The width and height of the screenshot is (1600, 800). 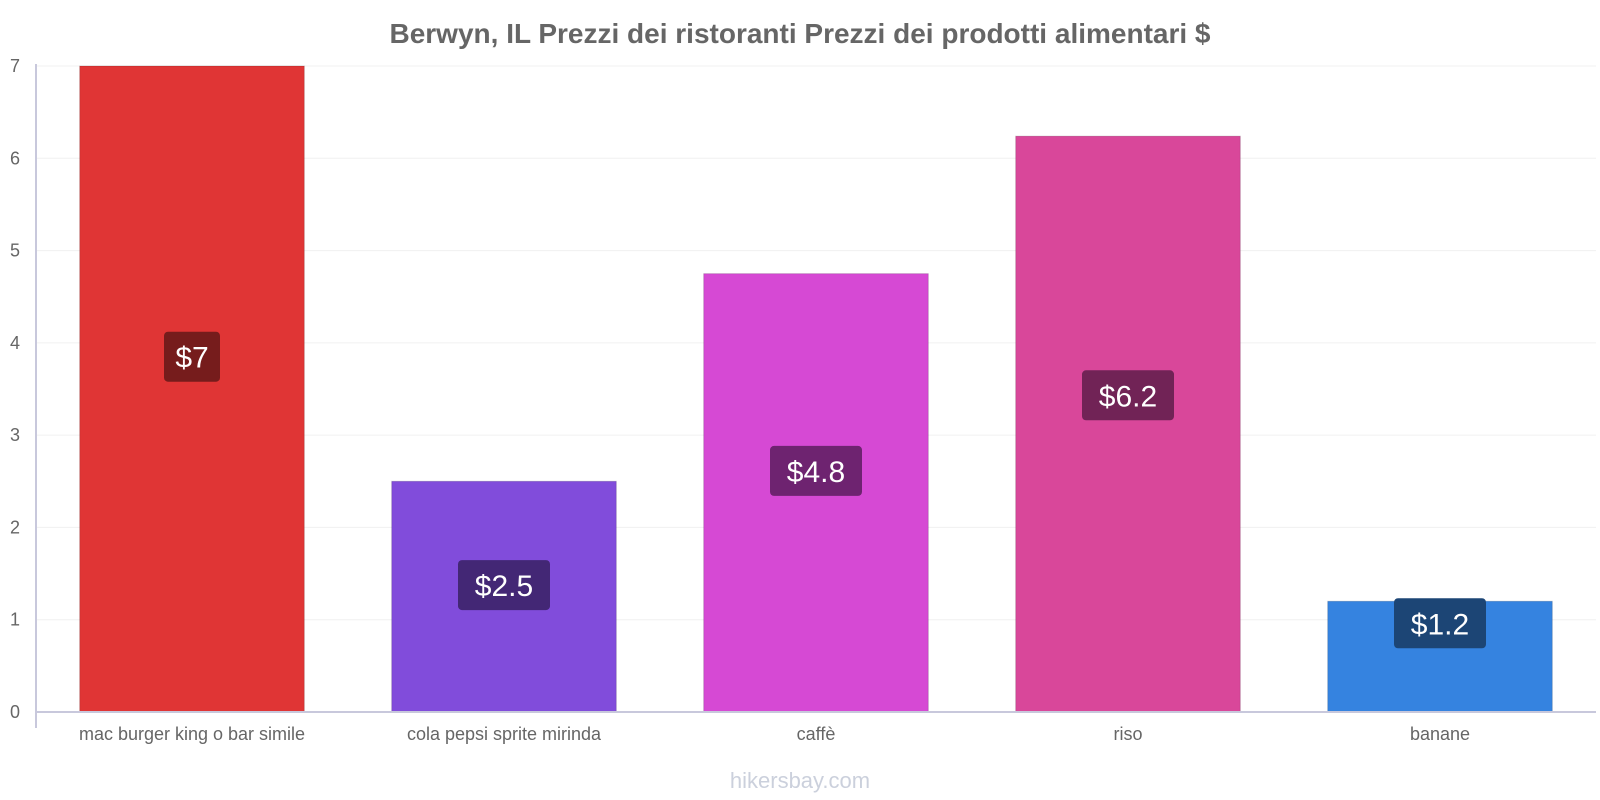 What do you see at coordinates (15, 435) in the screenshot?
I see `y-tick-label: 3` at bounding box center [15, 435].